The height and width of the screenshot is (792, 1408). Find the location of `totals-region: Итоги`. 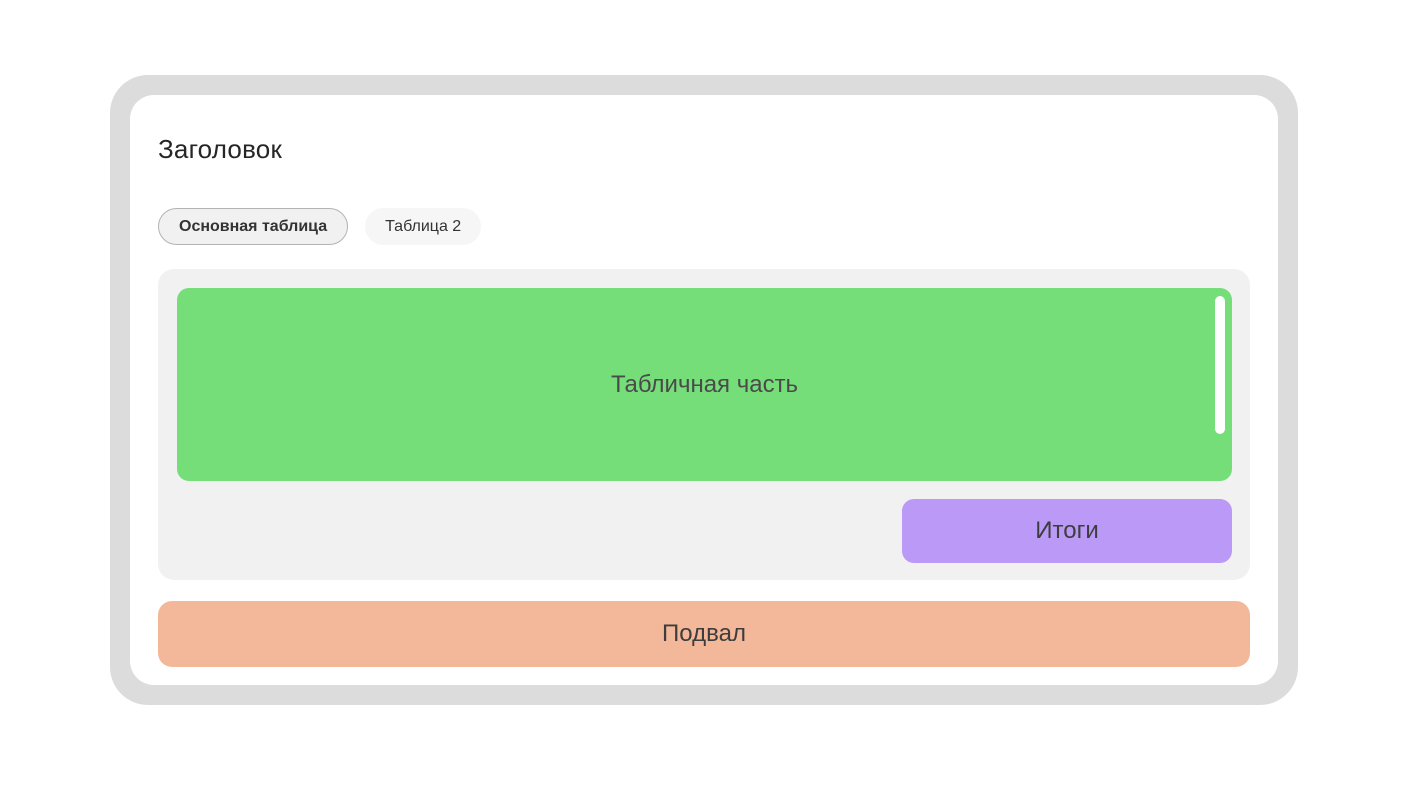

totals-region: Итоги is located at coordinates (1067, 531).